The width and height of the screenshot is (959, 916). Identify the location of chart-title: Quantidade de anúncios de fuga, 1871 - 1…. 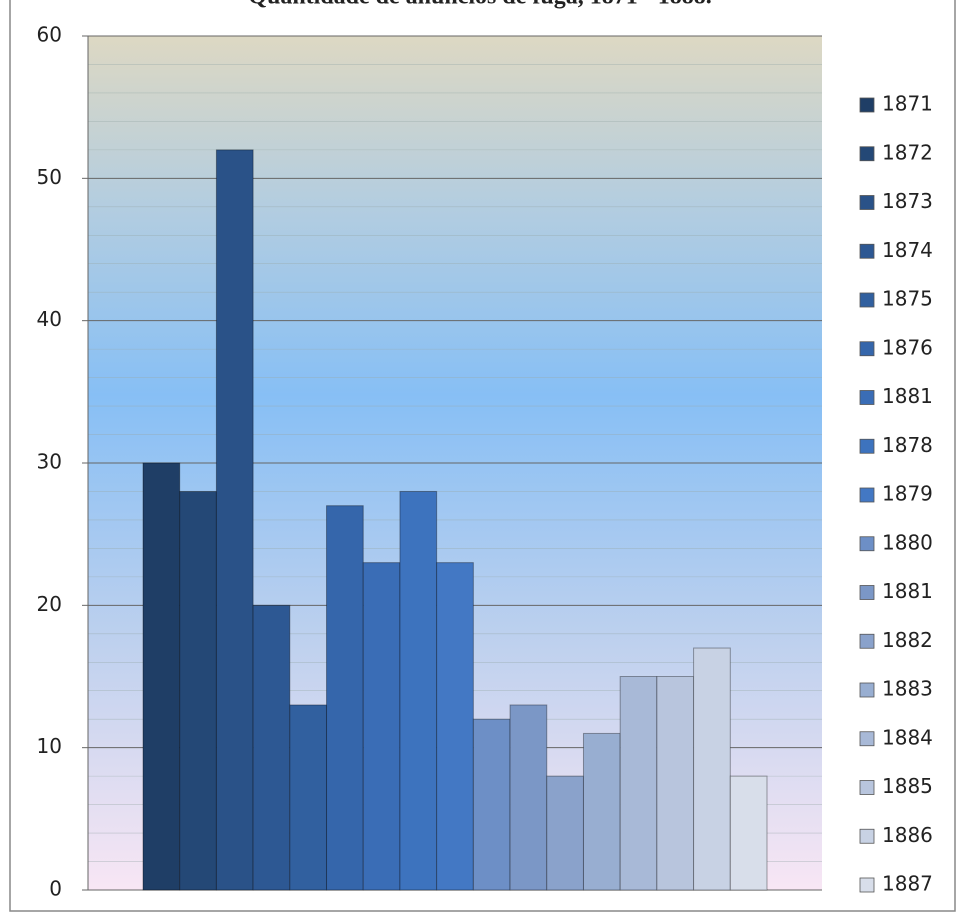
(479, 5).